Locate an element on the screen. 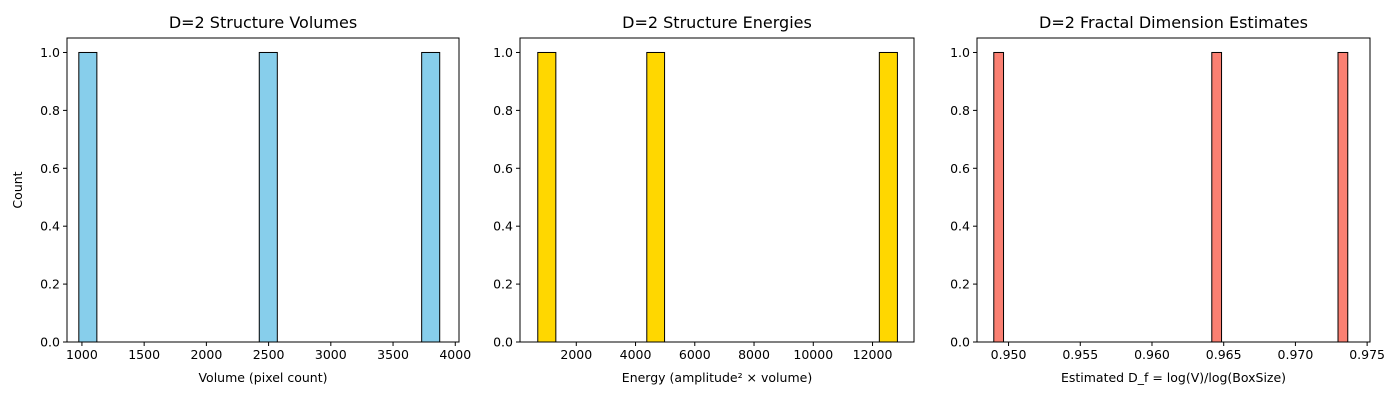  chart-1-title: D=2 Structure Volumes is located at coordinates (263, 22).